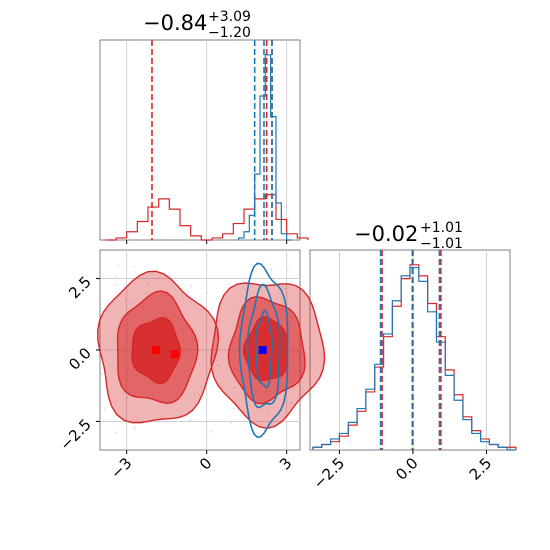 The height and width of the screenshot is (550, 550). Describe the element at coordinates (75, 435) in the screenshot. I see `scatter-ytick-label: −2.5` at that location.